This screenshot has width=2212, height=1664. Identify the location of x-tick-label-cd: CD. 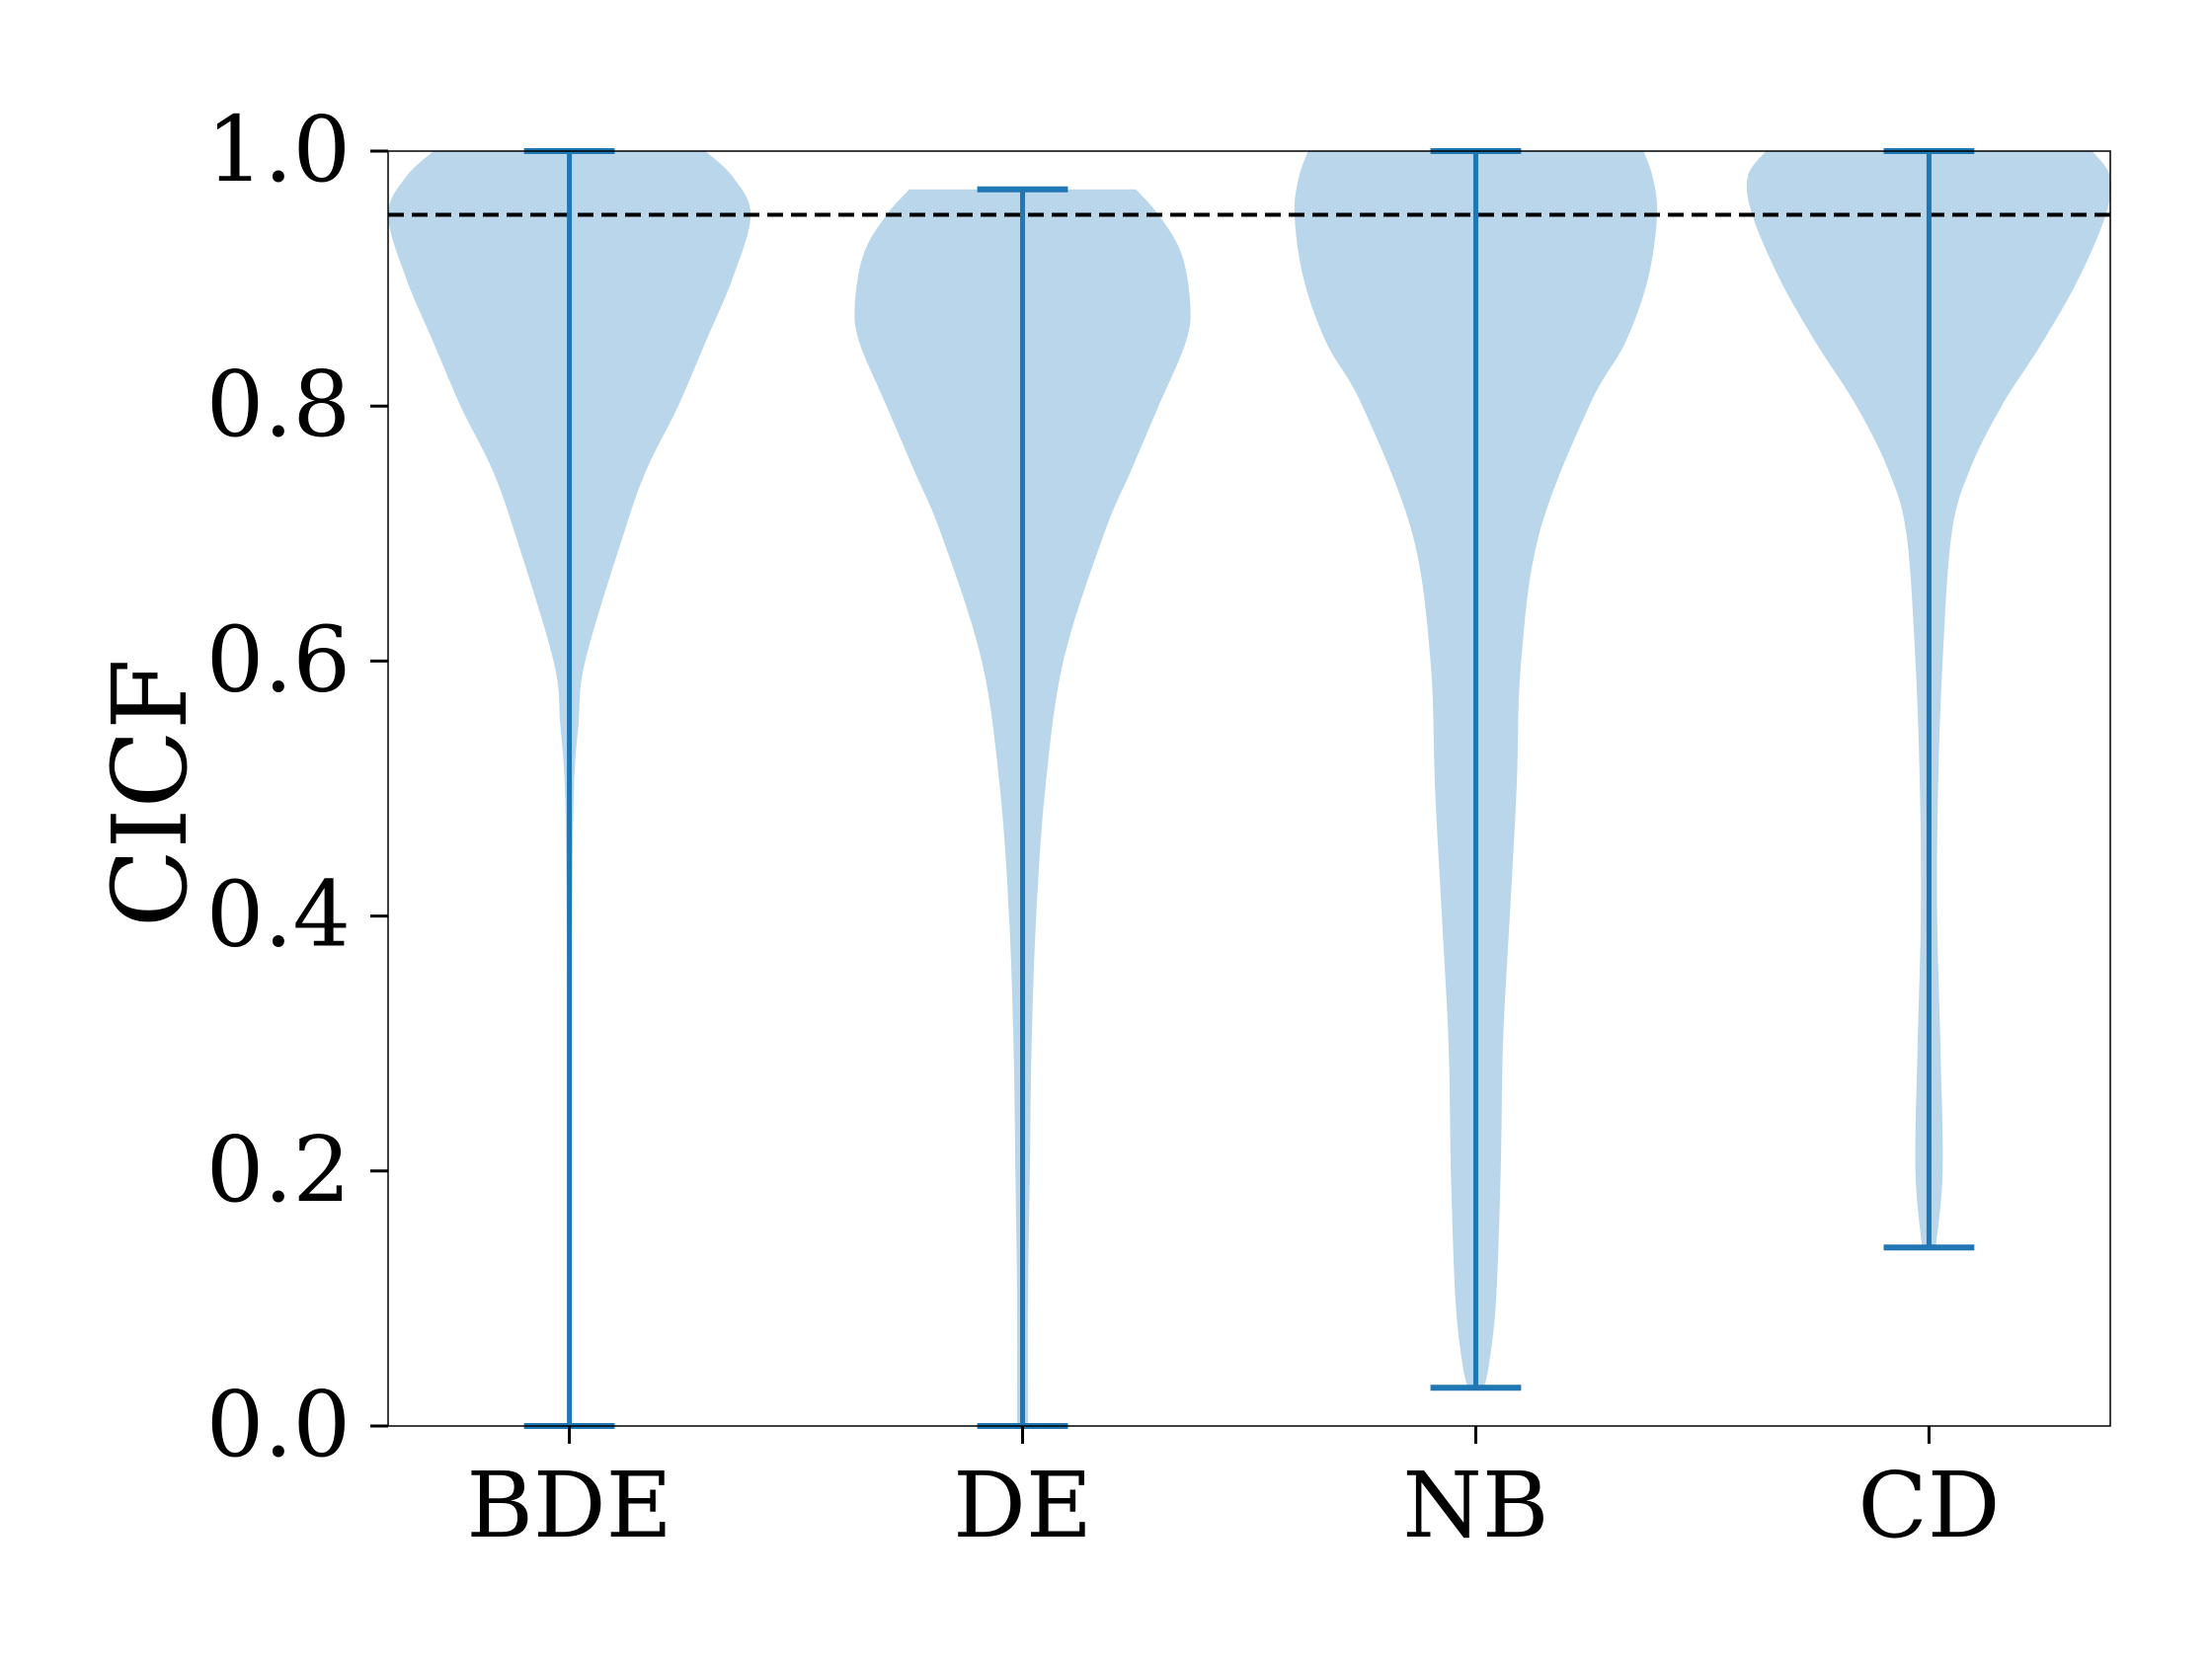
(1929, 1505).